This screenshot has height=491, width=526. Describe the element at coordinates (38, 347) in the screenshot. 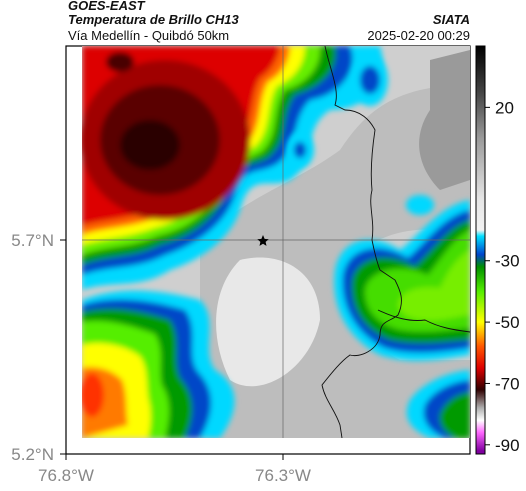

I see `latitude-ticks: 5.7°N 5.2°N` at that location.